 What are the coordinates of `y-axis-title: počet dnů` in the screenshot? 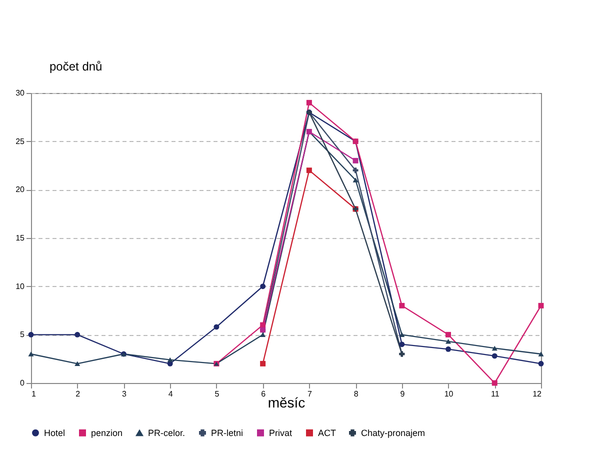 It's located at (76, 67).